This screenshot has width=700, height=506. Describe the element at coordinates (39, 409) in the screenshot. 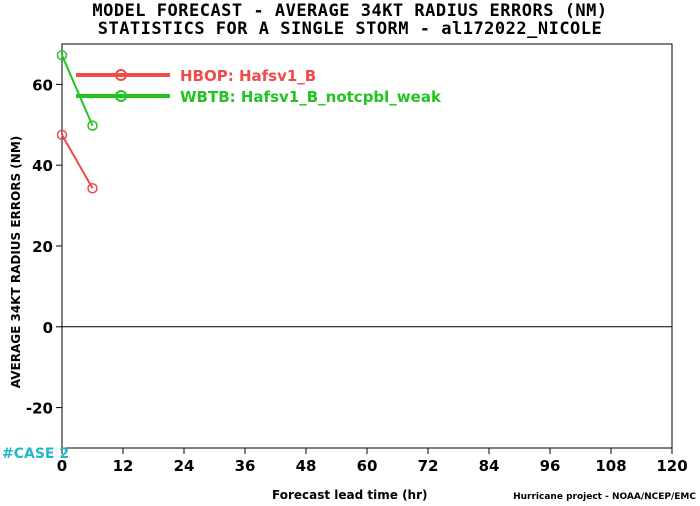

I see `y-tick-label: -20` at that location.